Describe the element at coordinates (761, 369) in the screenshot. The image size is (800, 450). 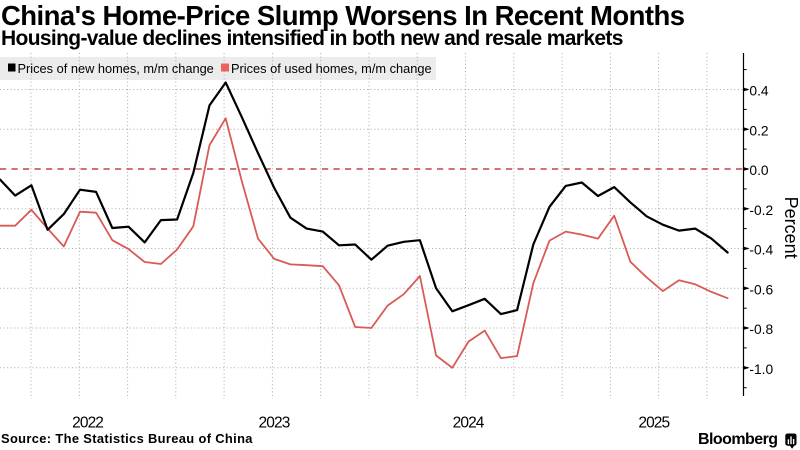
I see `svg-text: -1.0` at that location.